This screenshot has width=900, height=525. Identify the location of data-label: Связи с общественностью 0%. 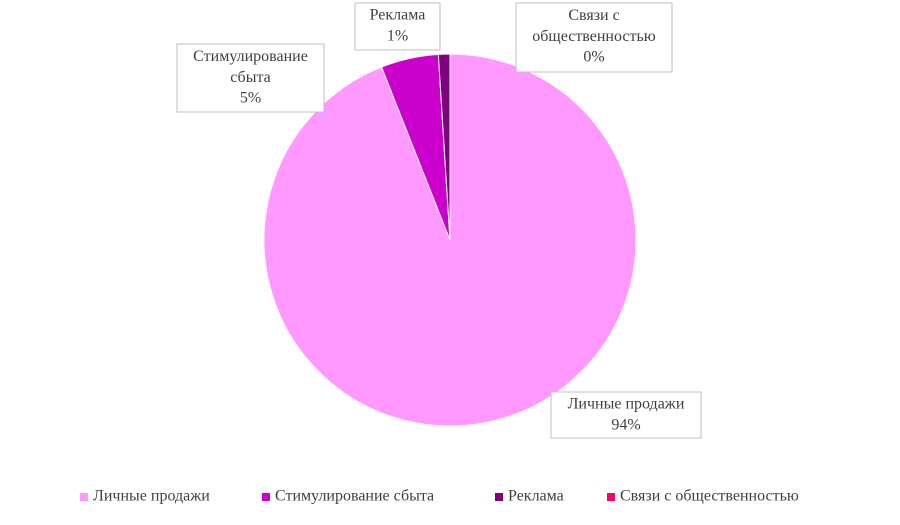
(594, 37).